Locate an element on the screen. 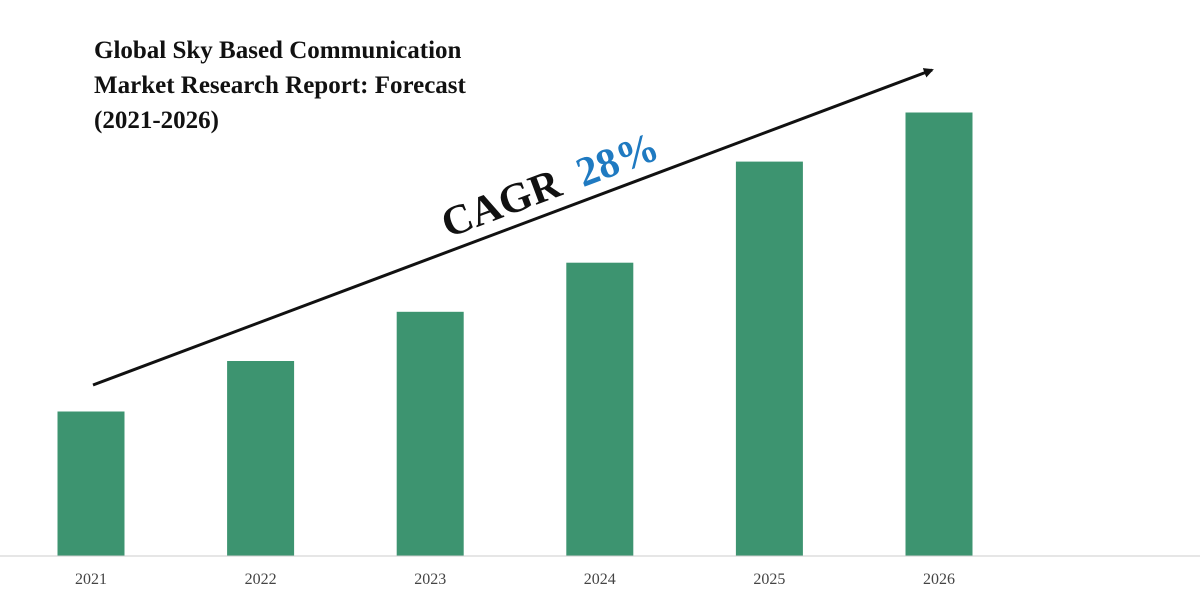 This screenshot has width=1200, height=600. chart-title-line-1: Global Sky Based Communication is located at coordinates (278, 50).